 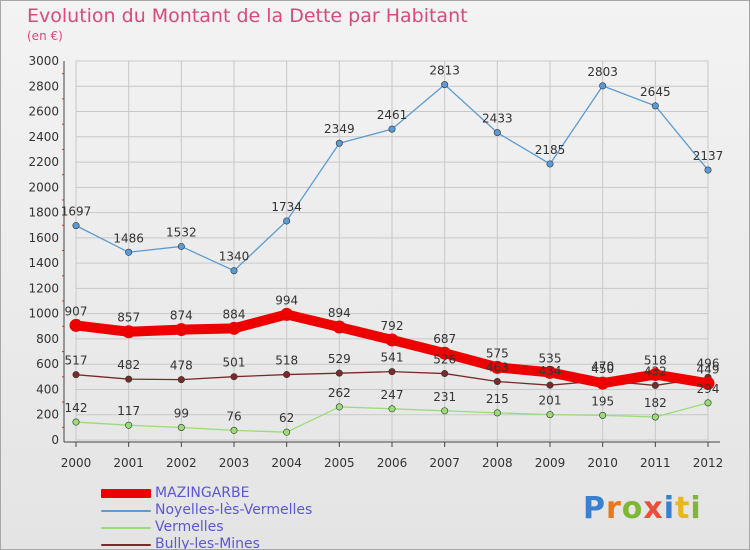 What do you see at coordinates (43, 187) in the screenshot?
I see `y-tick-label: 2000` at bounding box center [43, 187].